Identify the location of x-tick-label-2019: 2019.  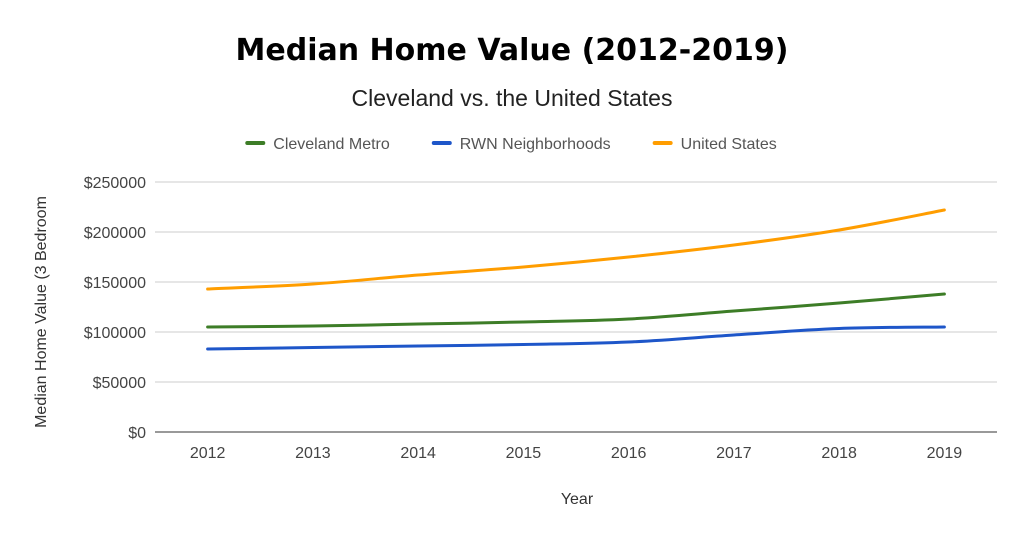
(945, 453).